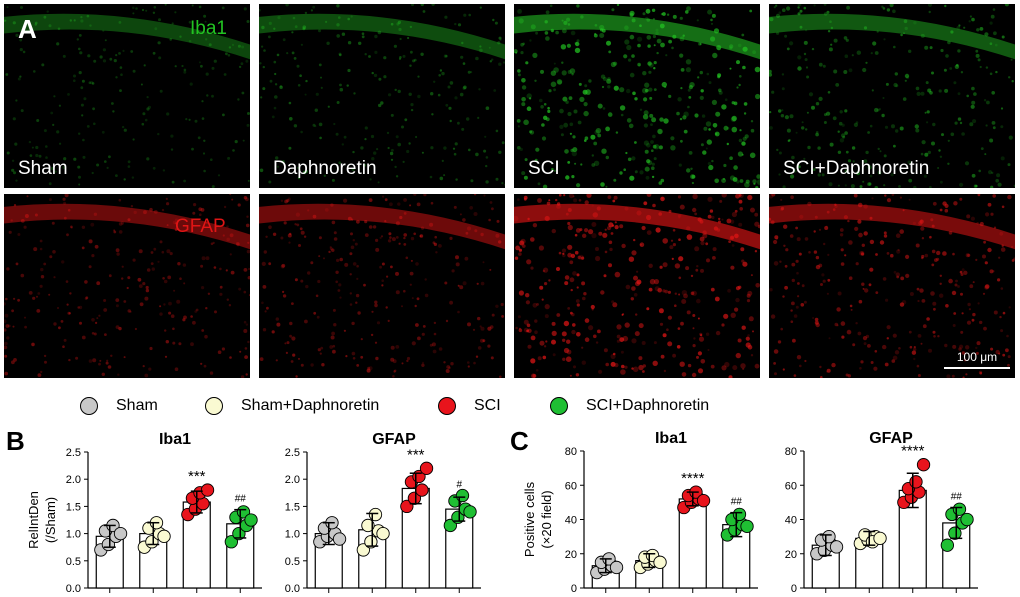 This screenshot has width=1020, height=597. What do you see at coordinates (629, 406) in the screenshot?
I see `legend-item-sci-daphnoretin: SCI+Daphnoretin` at bounding box center [629, 406].